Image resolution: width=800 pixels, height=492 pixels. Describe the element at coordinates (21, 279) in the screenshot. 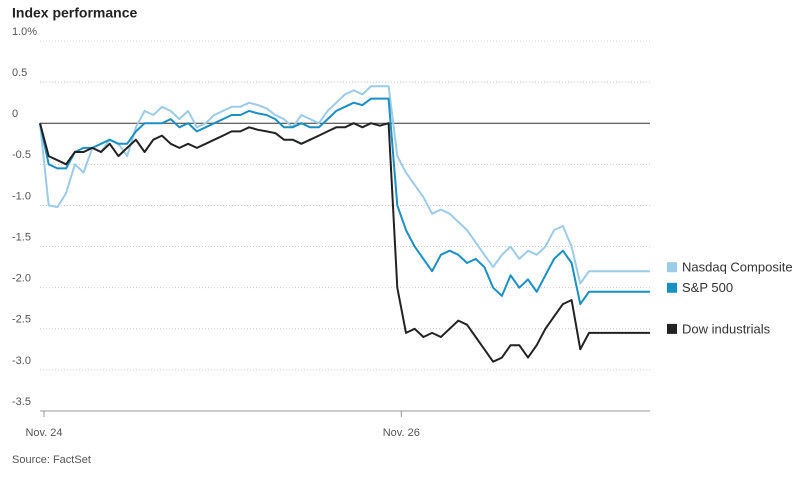

I see `y-tick-label: -2.0` at that location.